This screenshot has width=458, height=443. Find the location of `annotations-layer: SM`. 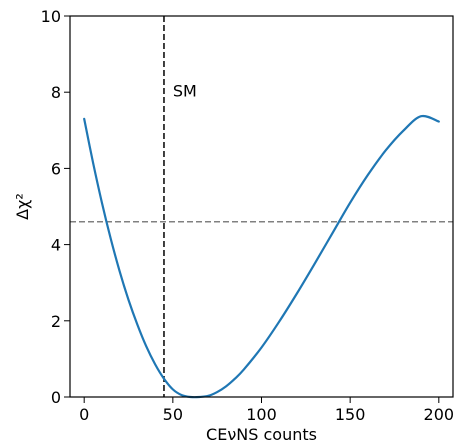

annotations-layer: SM is located at coordinates (185, 90).